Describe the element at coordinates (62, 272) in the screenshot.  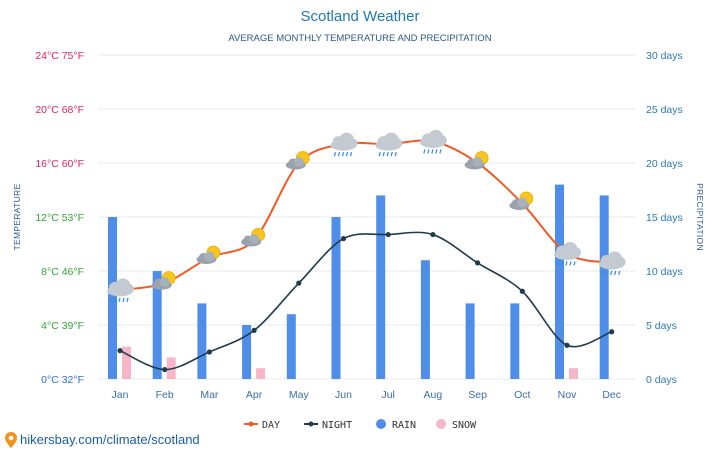
I see `y-left-tick: 8°C 46°F` at that location.